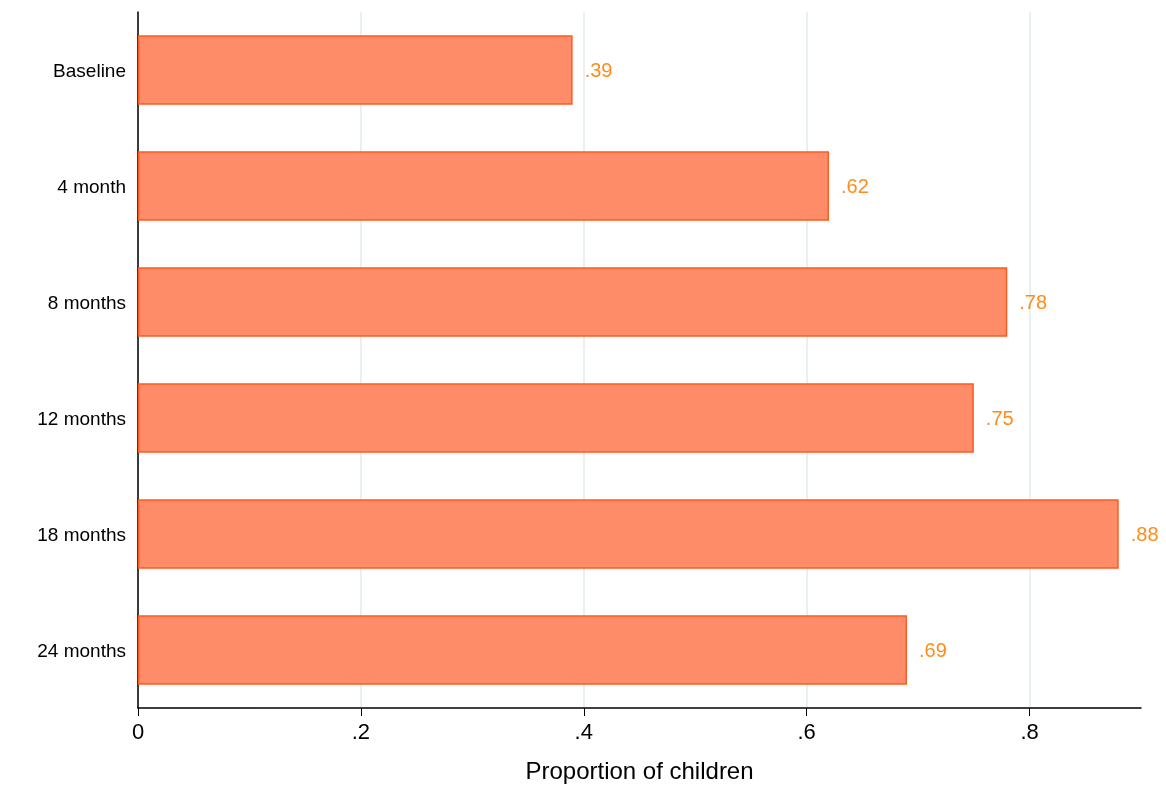  Describe the element at coordinates (91, 186) in the screenshot. I see `y-tick-label: 4 month` at that location.